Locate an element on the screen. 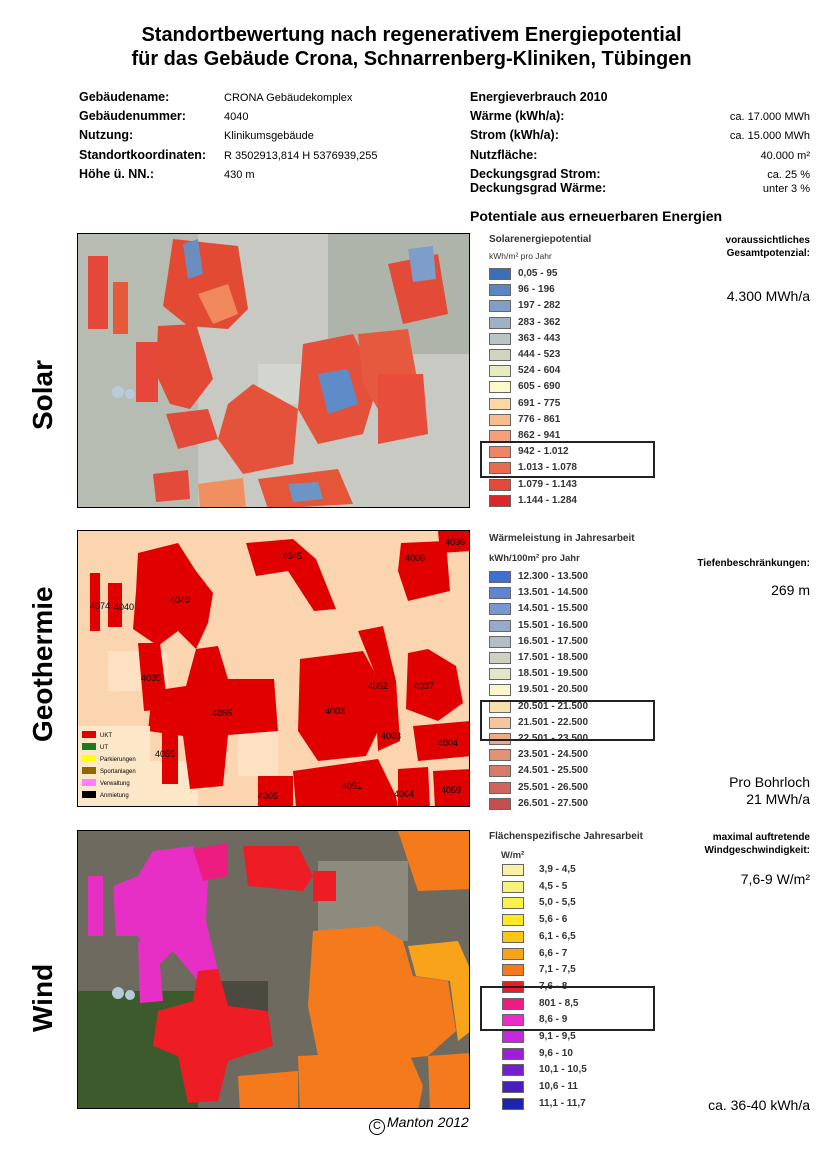 The height and width of the screenshot is (1165, 823). geo-legend-label: 13.501 - 14.500 is located at coordinates (553, 593).